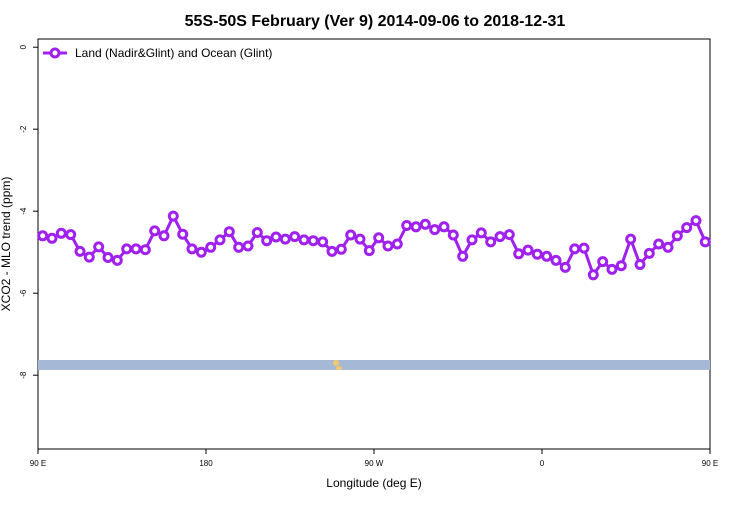 This screenshot has width=750, height=505. What do you see at coordinates (23, 46) in the screenshot?
I see `y-tick-label: 0` at bounding box center [23, 46].